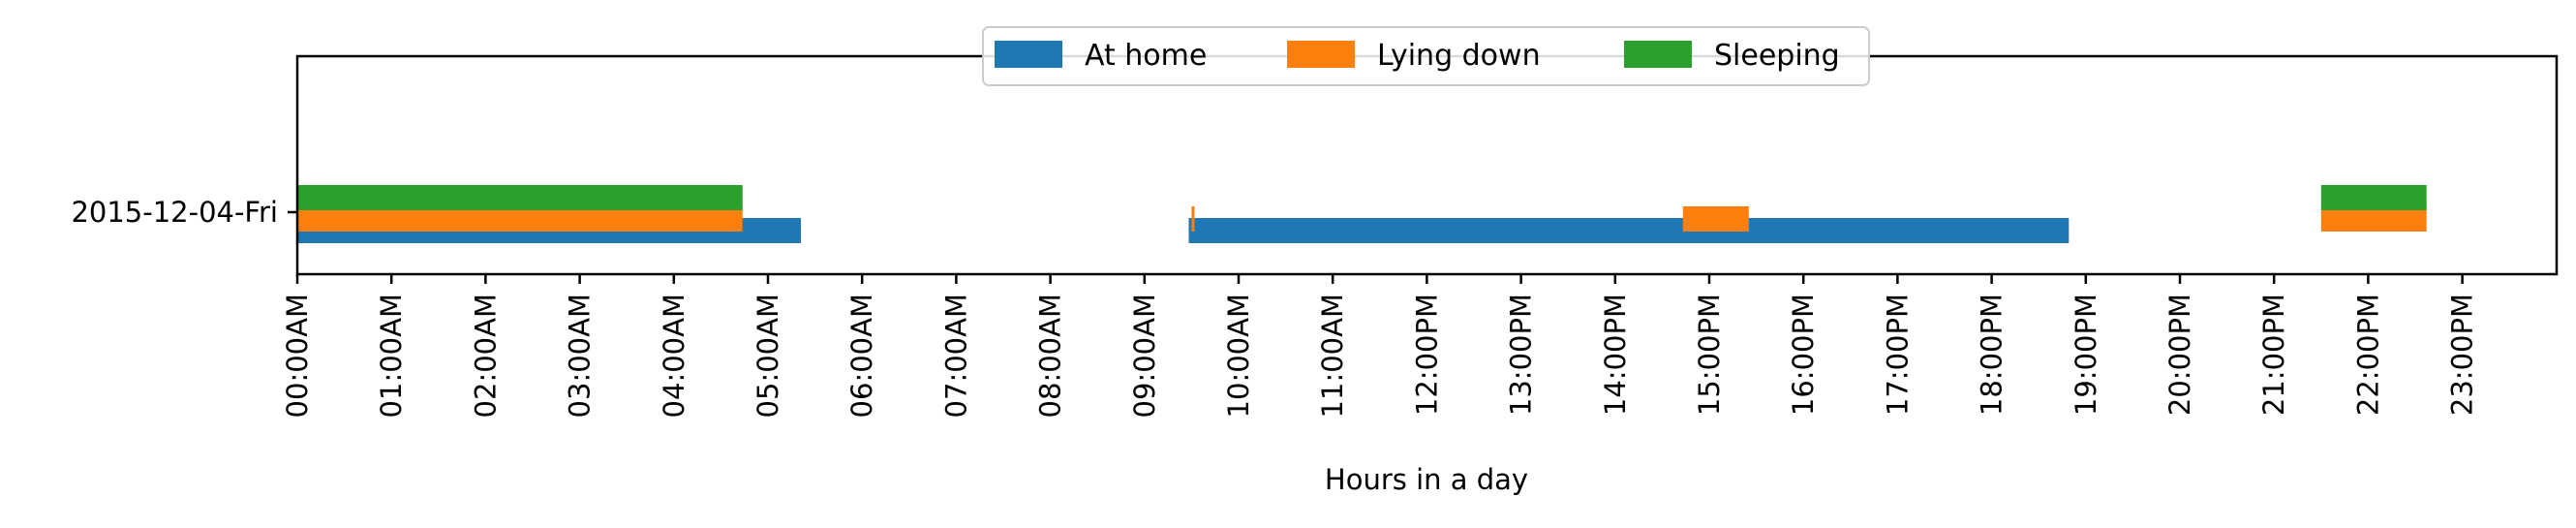 Image resolution: width=2576 pixels, height=528 pixels. I want to click on legend-label: Lying down, so click(1459, 56).